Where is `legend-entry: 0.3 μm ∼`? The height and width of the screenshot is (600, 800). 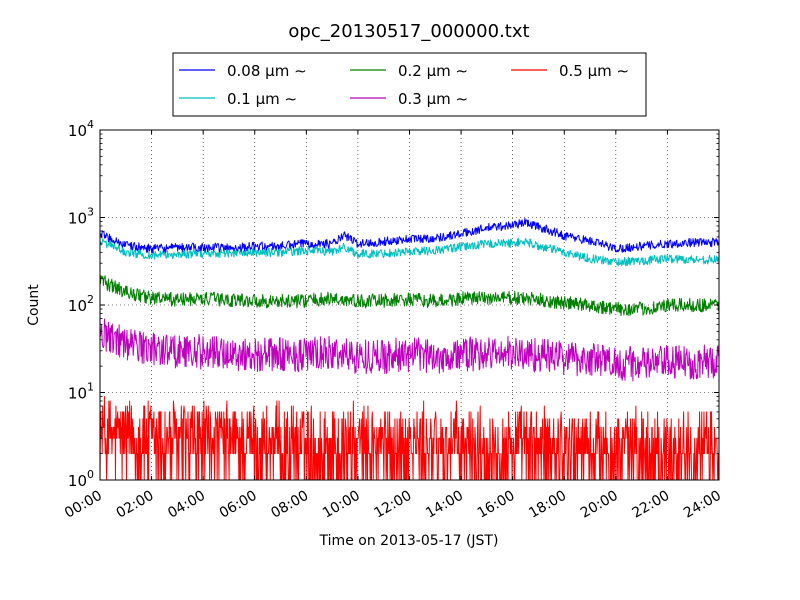 legend-entry: 0.3 μm ∼ is located at coordinates (409, 99).